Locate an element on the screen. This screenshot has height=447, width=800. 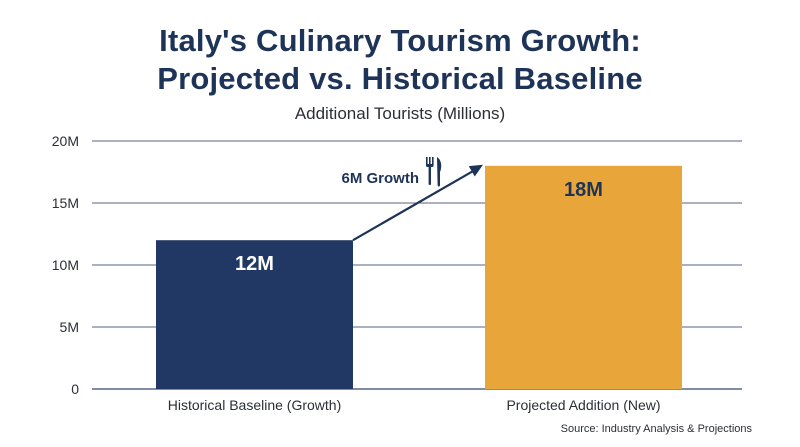
chart-subtitle: Additional Tourists (Millions) is located at coordinates (400, 113).